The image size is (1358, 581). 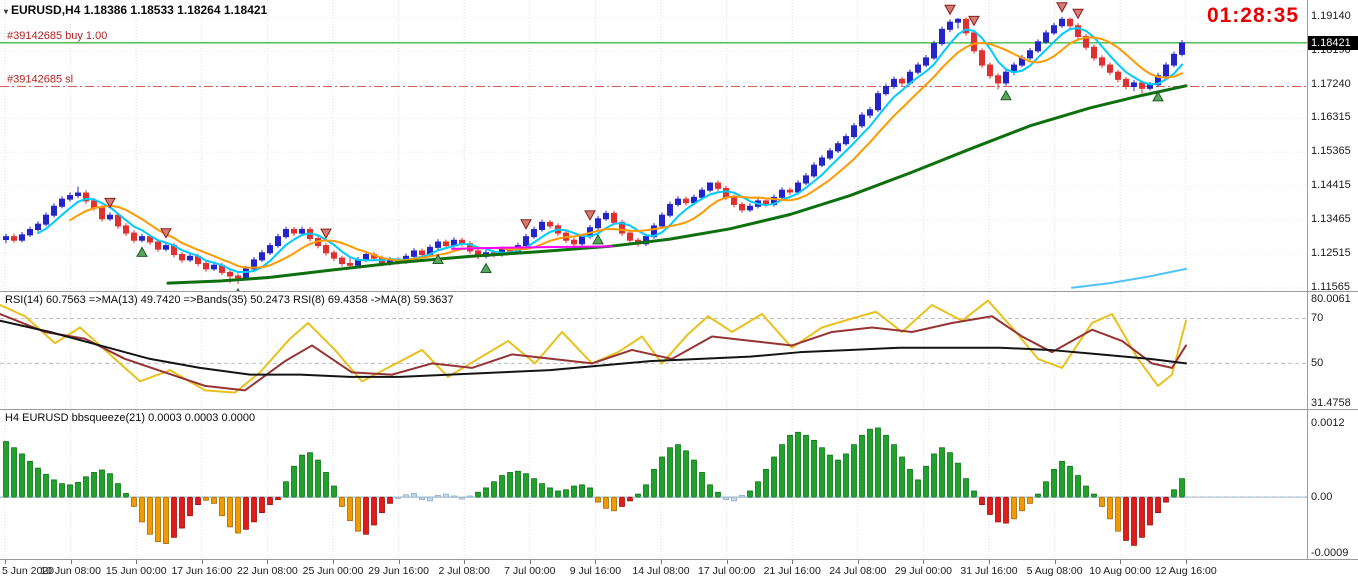 What do you see at coordinates (653, 37) in the screenshot?
I see `buy-order-line: #39142685 buy 1.00` at bounding box center [653, 37].